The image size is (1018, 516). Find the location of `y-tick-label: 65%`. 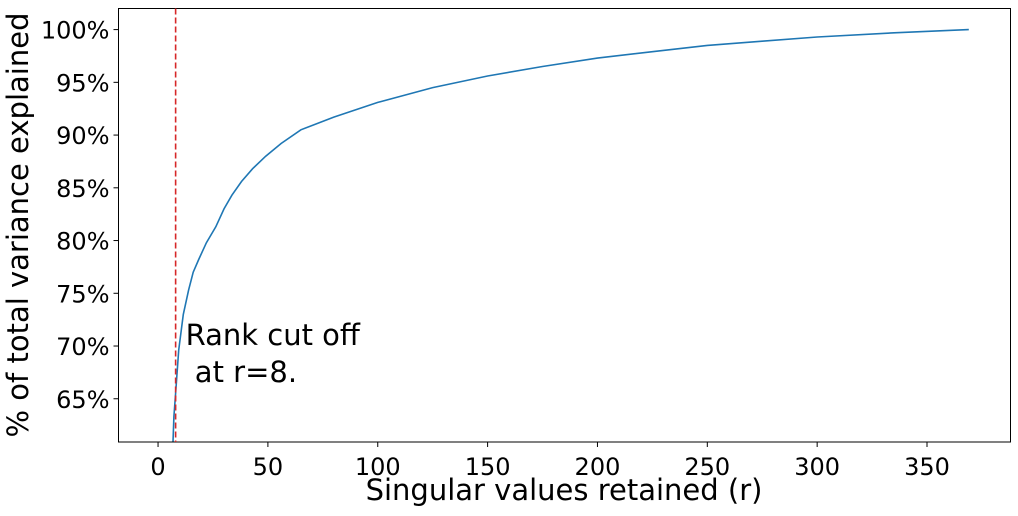

y-tick-label: 65% is located at coordinates (82, 400).